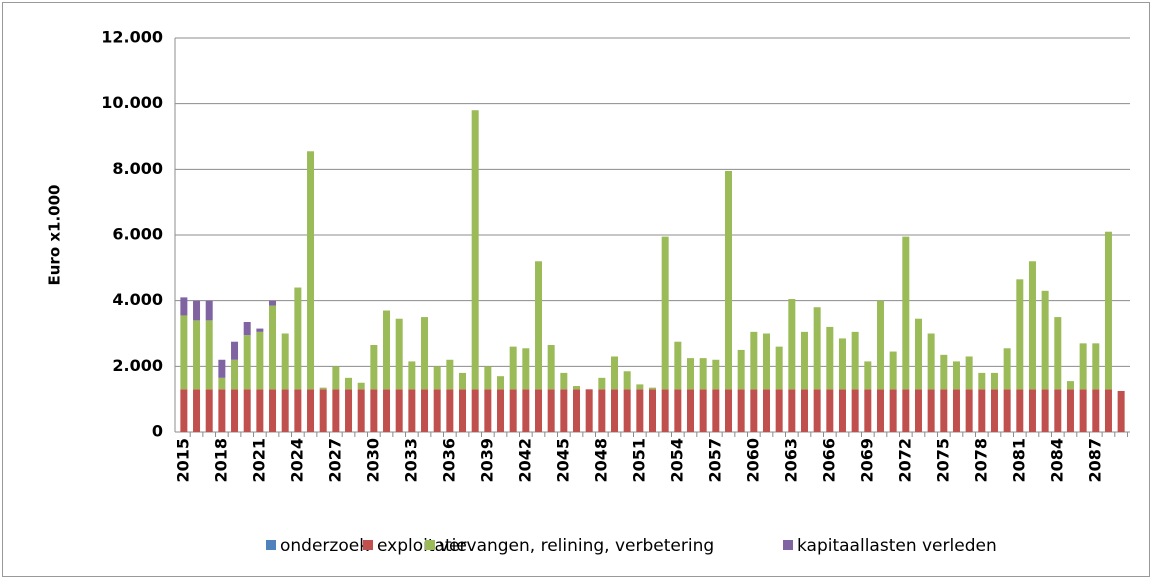 The width and height of the screenshot is (1153, 580). Describe the element at coordinates (324, 546) in the screenshot. I see `legend-label: onderzoek` at that location.